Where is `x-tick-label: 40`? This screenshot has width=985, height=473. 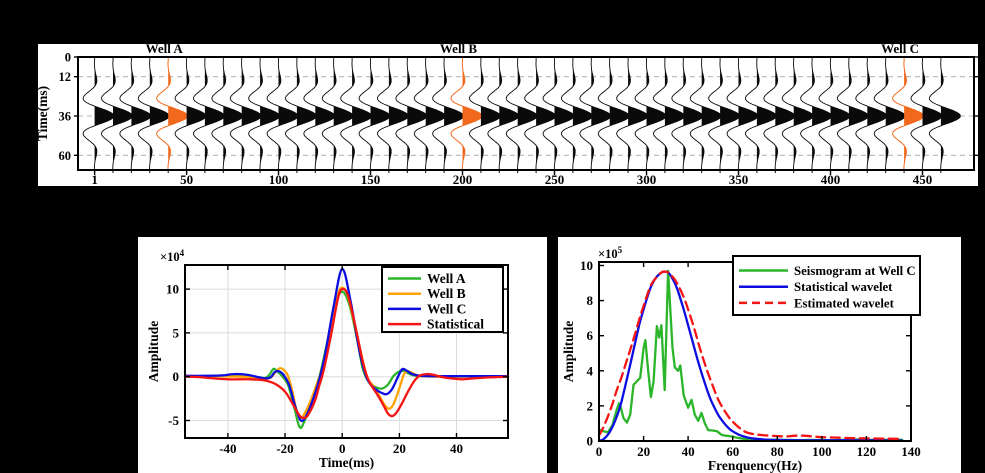
x-tick-label: 40 is located at coordinates (688, 451).